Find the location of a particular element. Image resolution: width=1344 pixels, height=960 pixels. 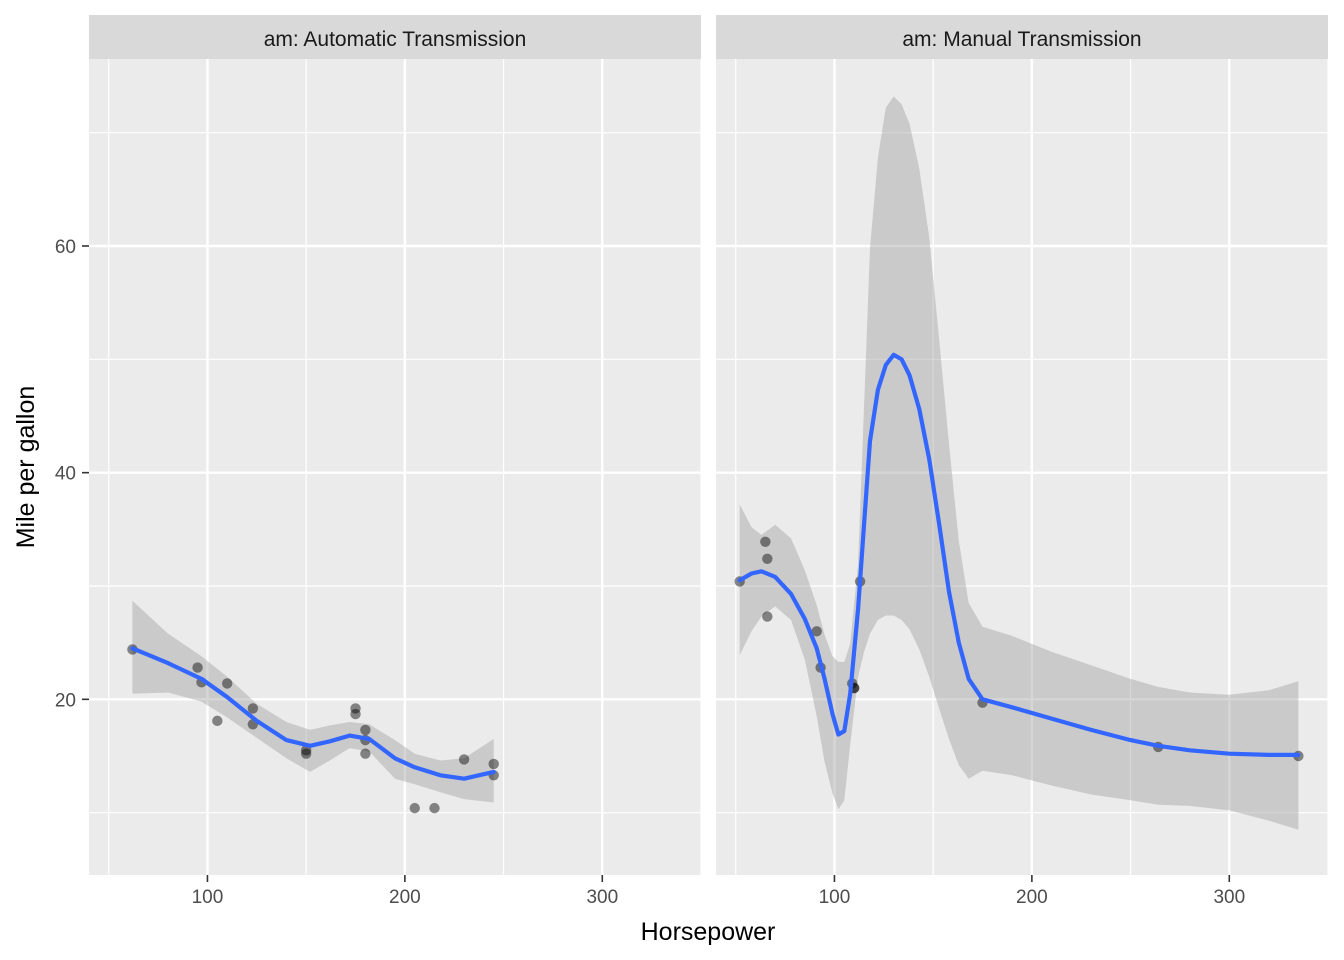

y-axis: 20 40 60 is located at coordinates (72, 474).